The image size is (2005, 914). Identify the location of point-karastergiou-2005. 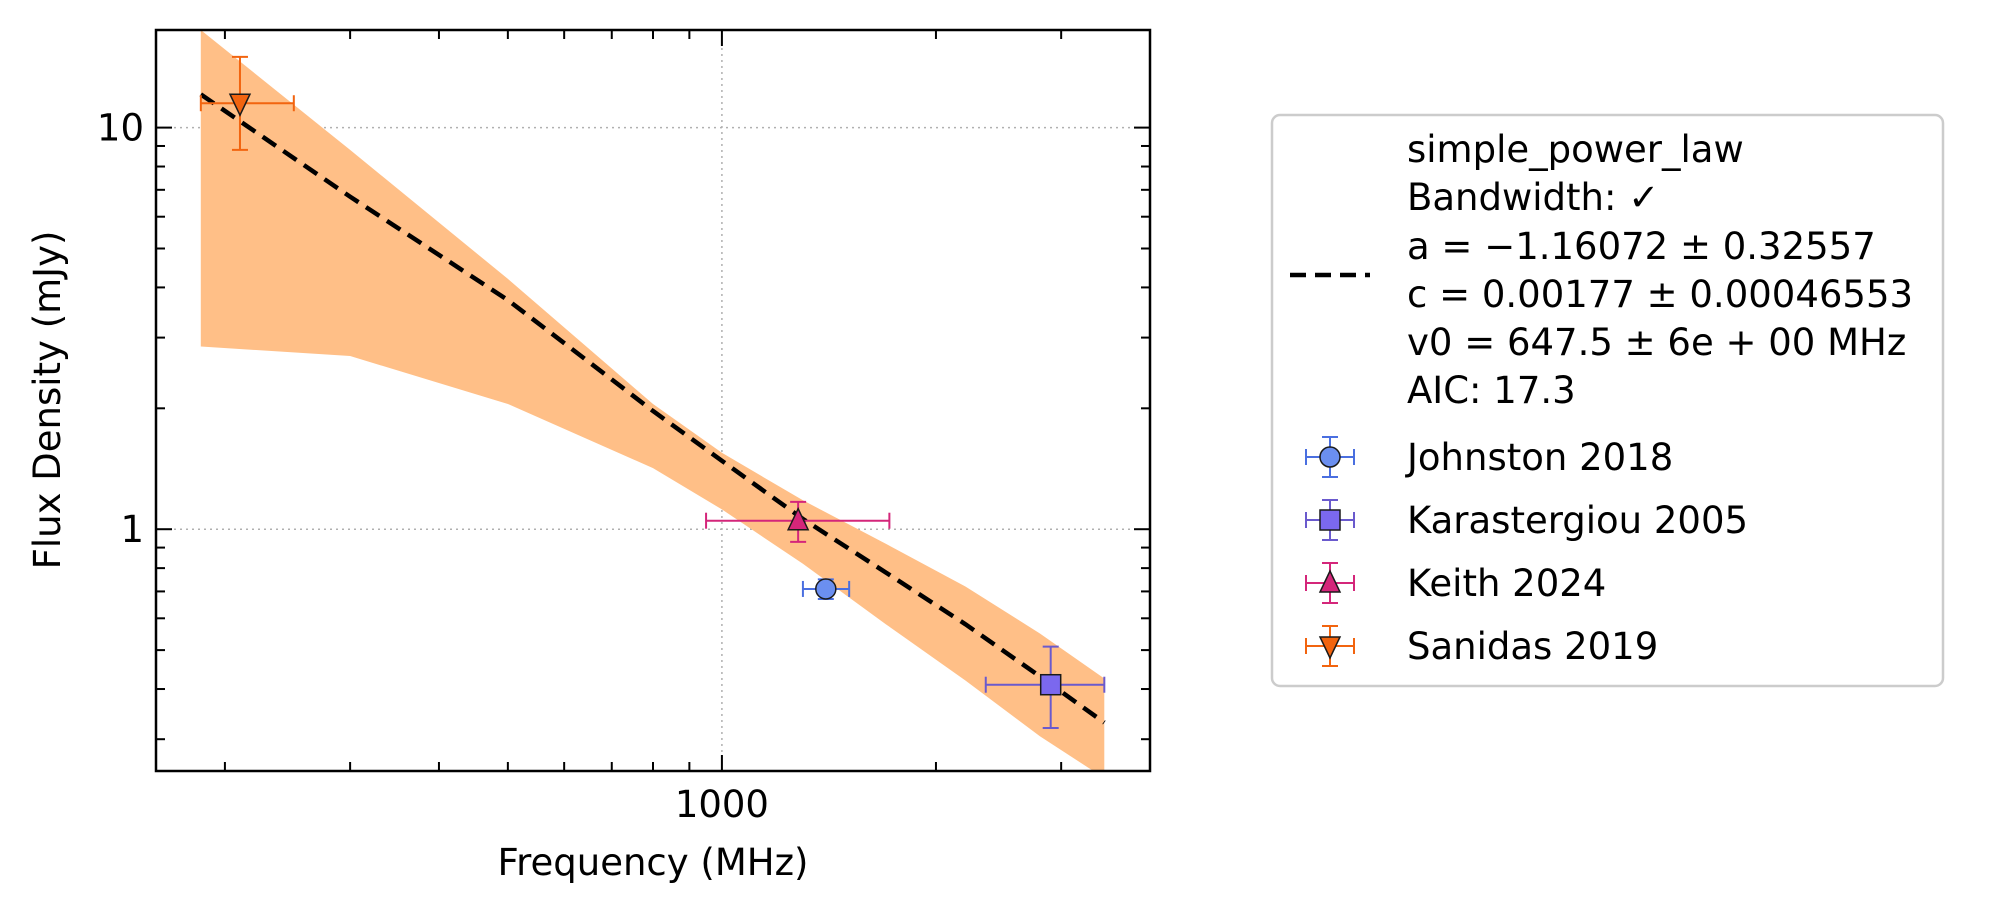
(1050, 684).